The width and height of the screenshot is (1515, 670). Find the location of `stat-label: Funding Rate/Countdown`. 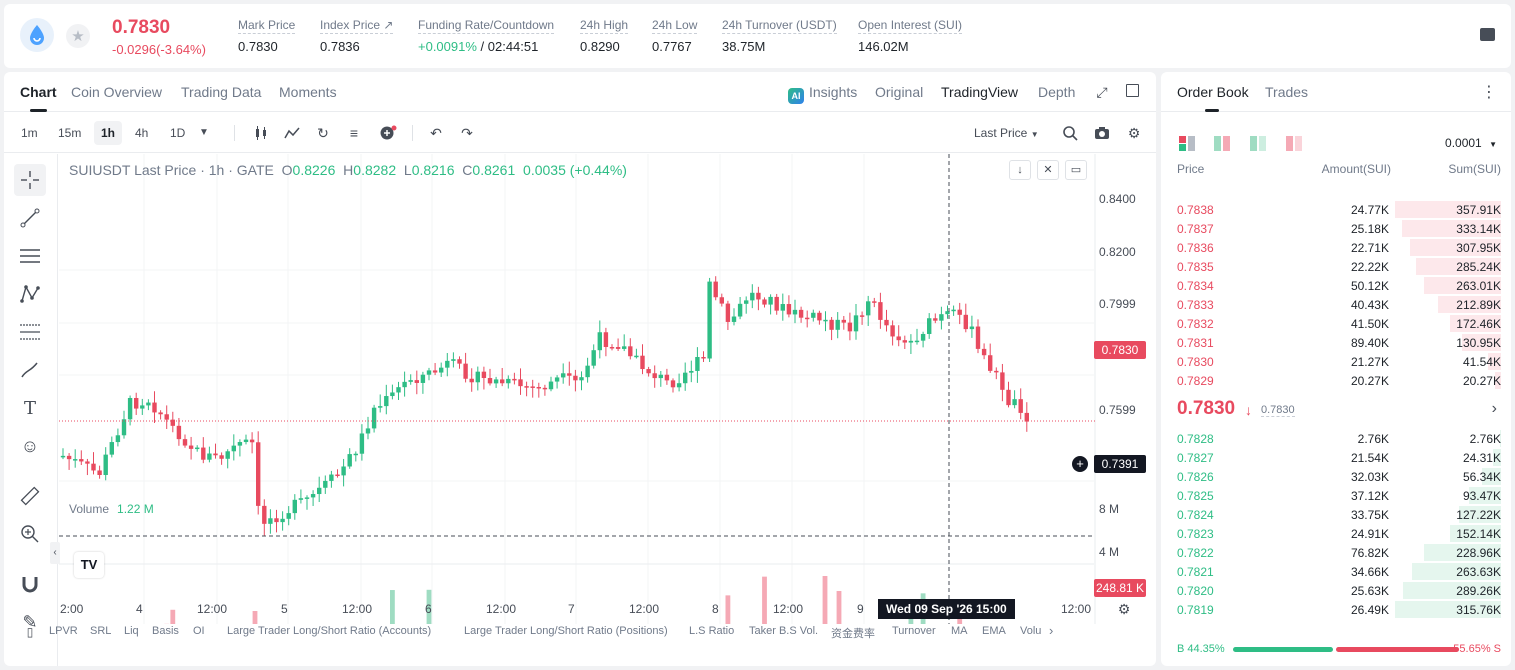

stat-label: Funding Rate/Countdown is located at coordinates (486, 26).